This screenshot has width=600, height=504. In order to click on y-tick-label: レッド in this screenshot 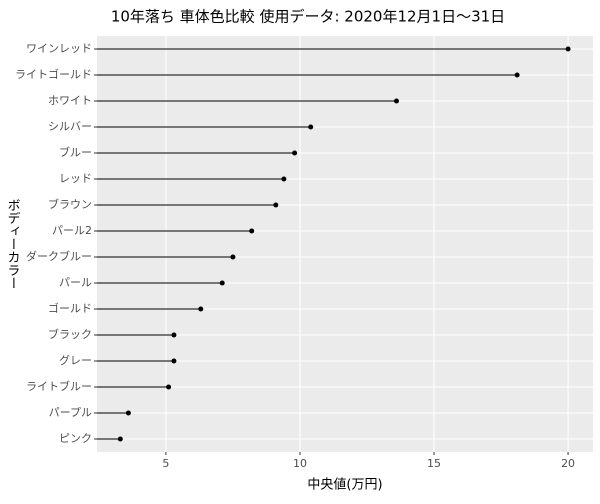, I will do `click(75, 178)`.